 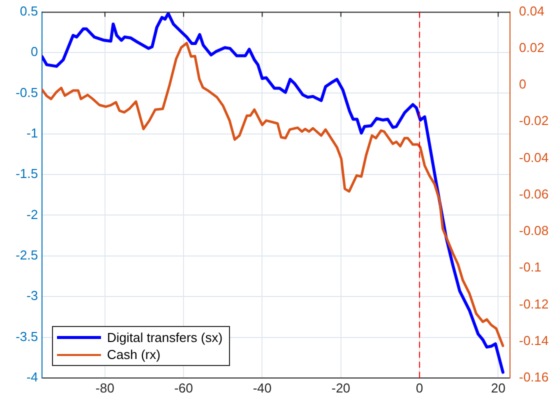 What do you see at coordinates (530, 267) in the screenshot?
I see `y2-tick-label: -0.1` at bounding box center [530, 267].